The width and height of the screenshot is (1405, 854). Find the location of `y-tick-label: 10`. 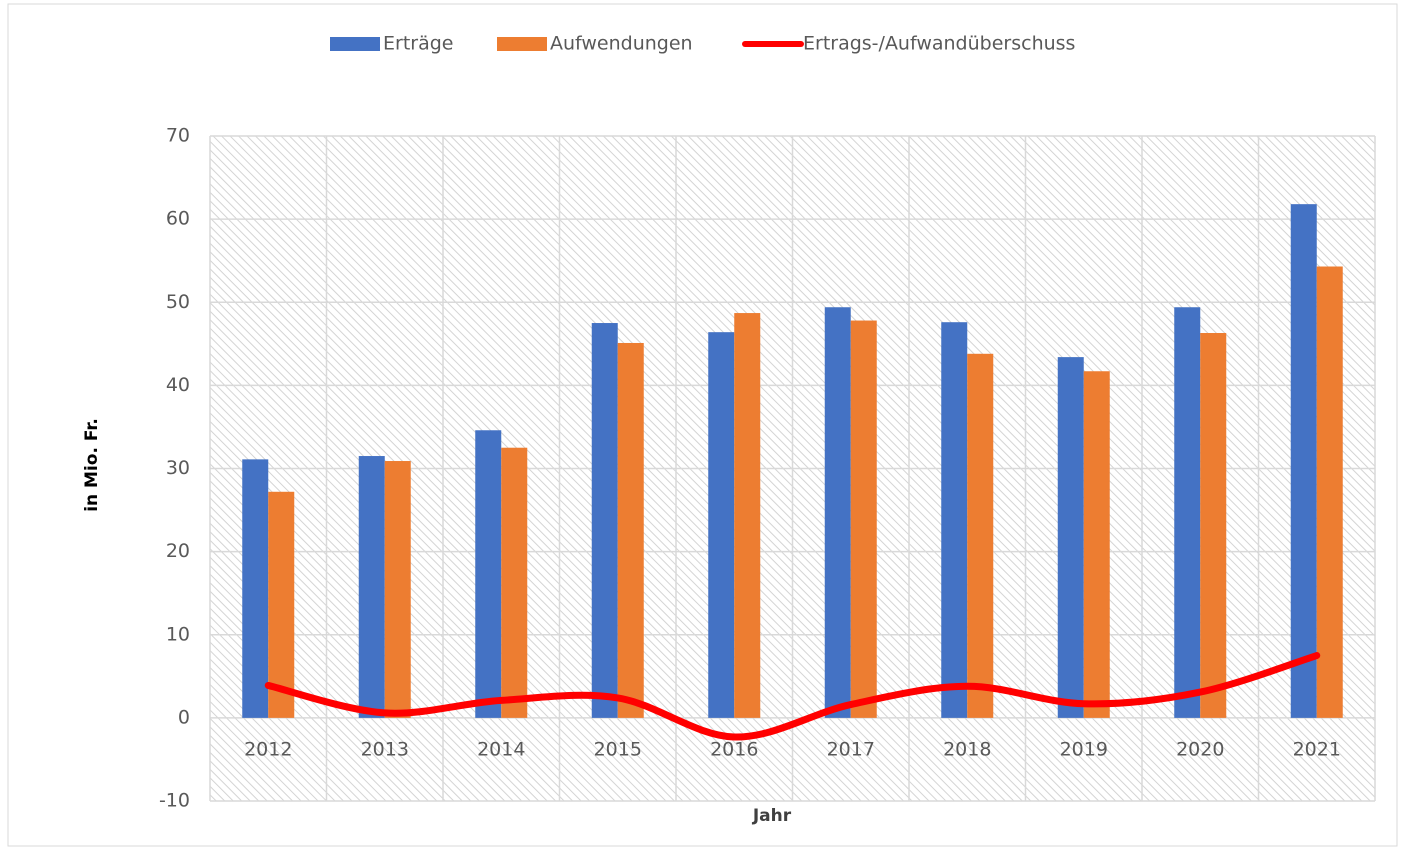

y-tick-label: 10 is located at coordinates (178, 634).